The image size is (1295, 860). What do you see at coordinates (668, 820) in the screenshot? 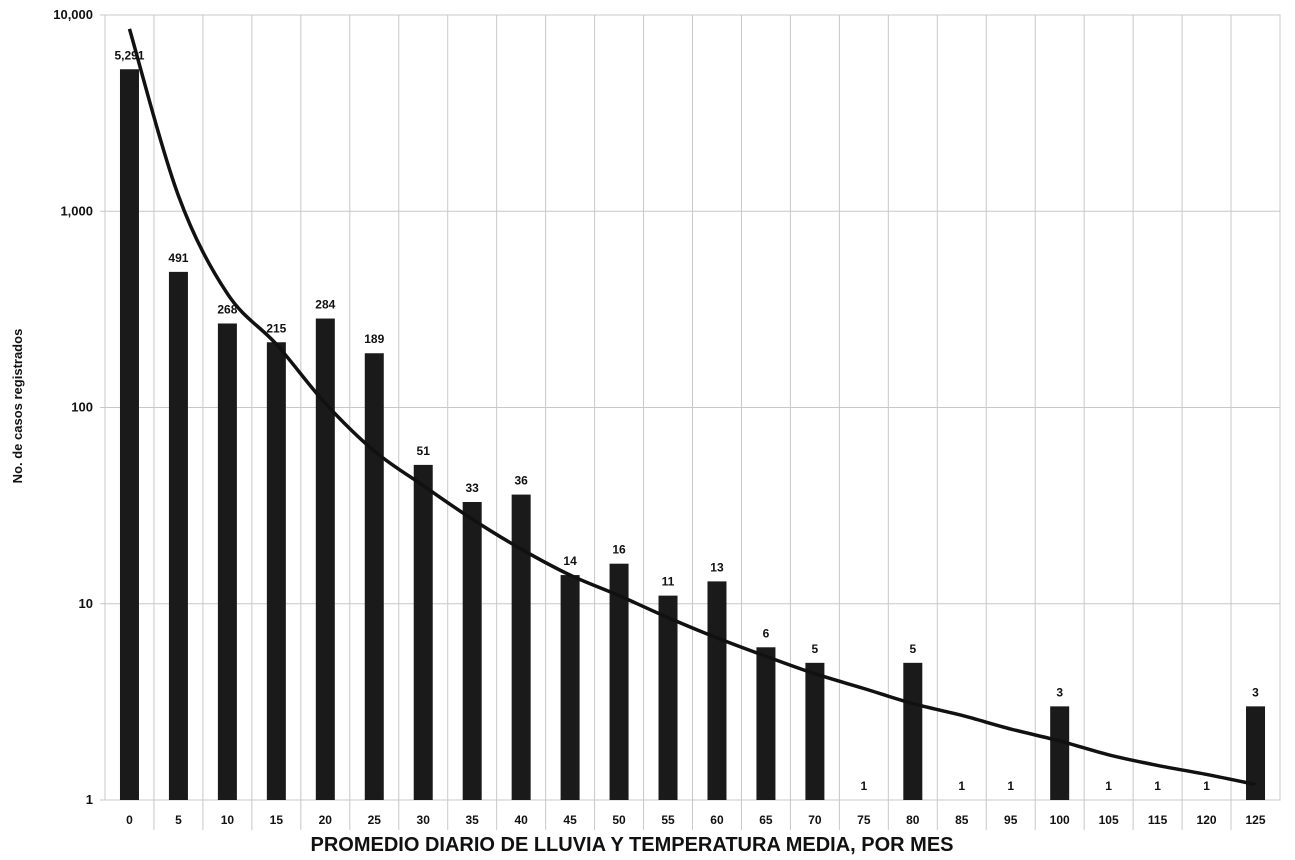
I see `x-tick-label: 55` at bounding box center [668, 820].